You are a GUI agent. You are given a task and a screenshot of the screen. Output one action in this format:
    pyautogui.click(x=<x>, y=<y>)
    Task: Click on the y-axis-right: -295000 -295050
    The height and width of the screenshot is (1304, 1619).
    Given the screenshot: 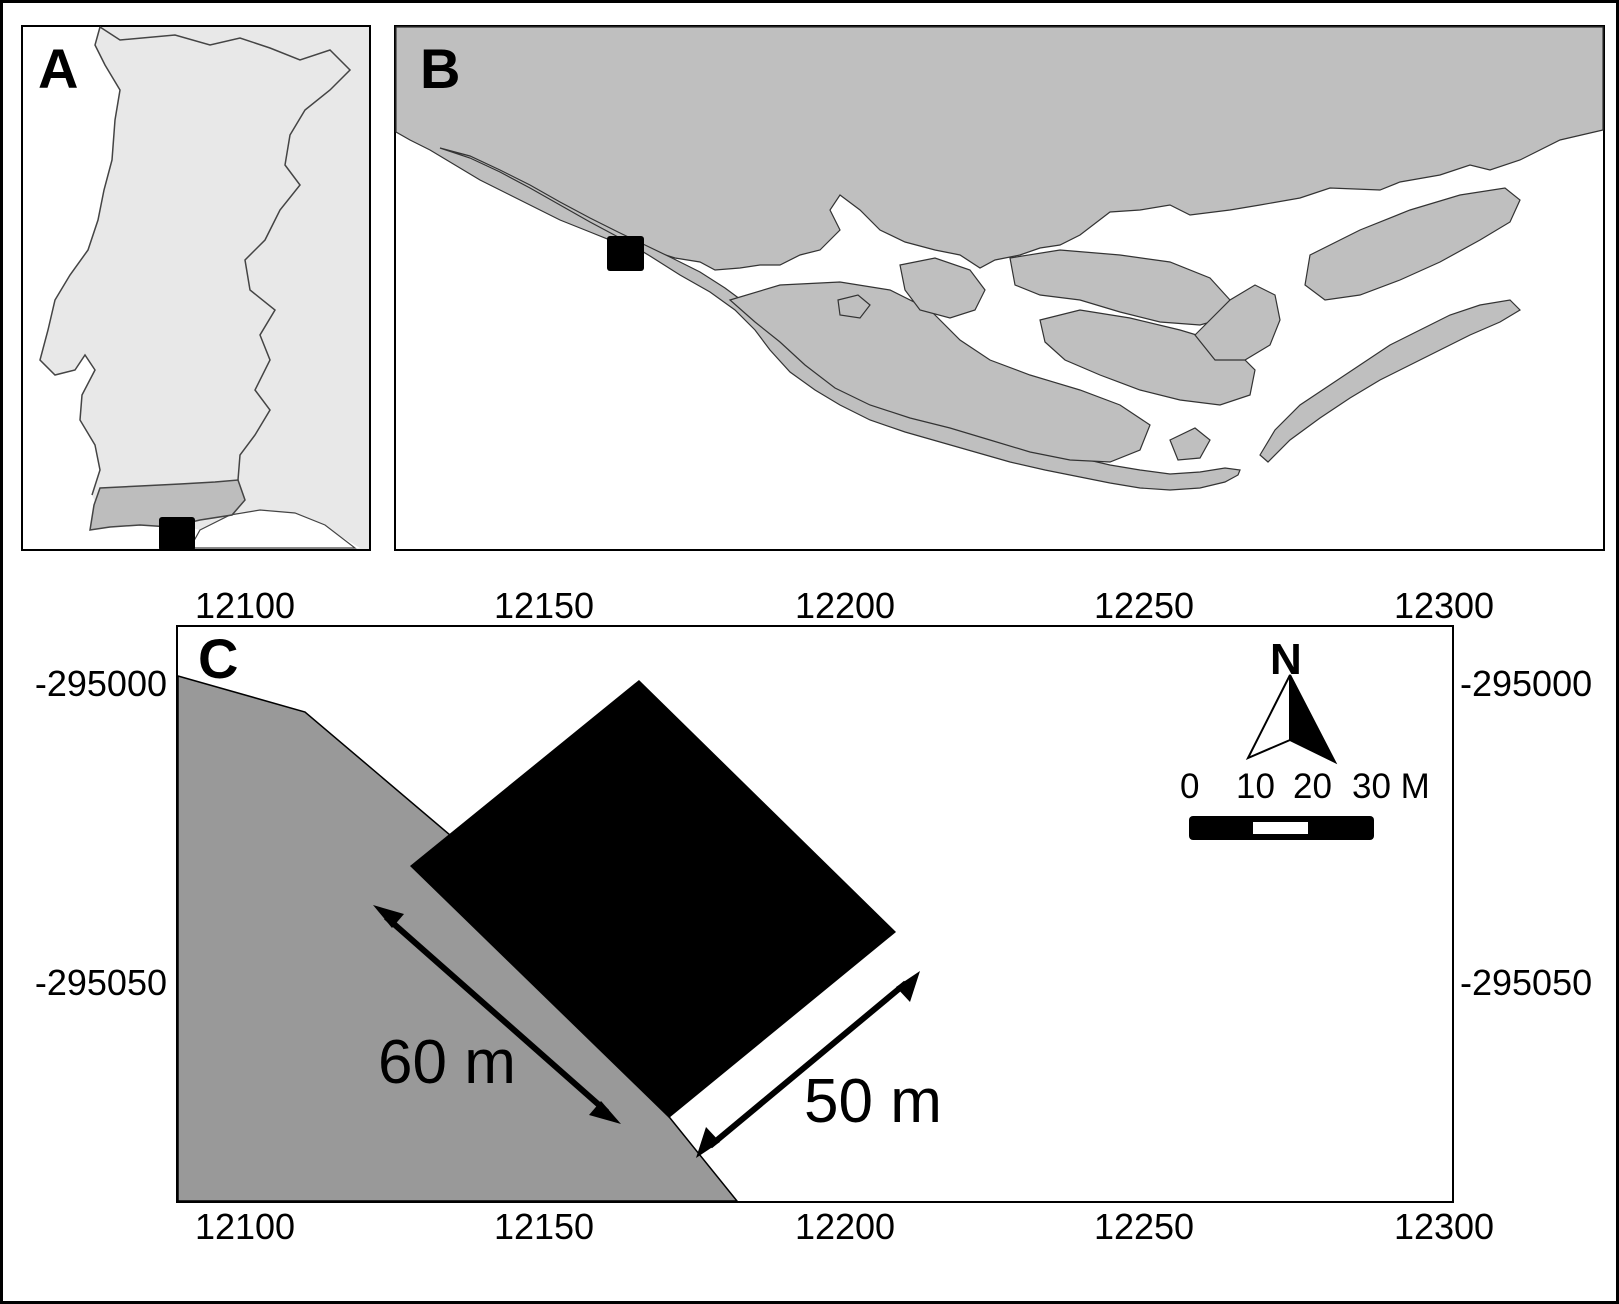 What is the action you would take?
    pyautogui.click(x=1526, y=833)
    